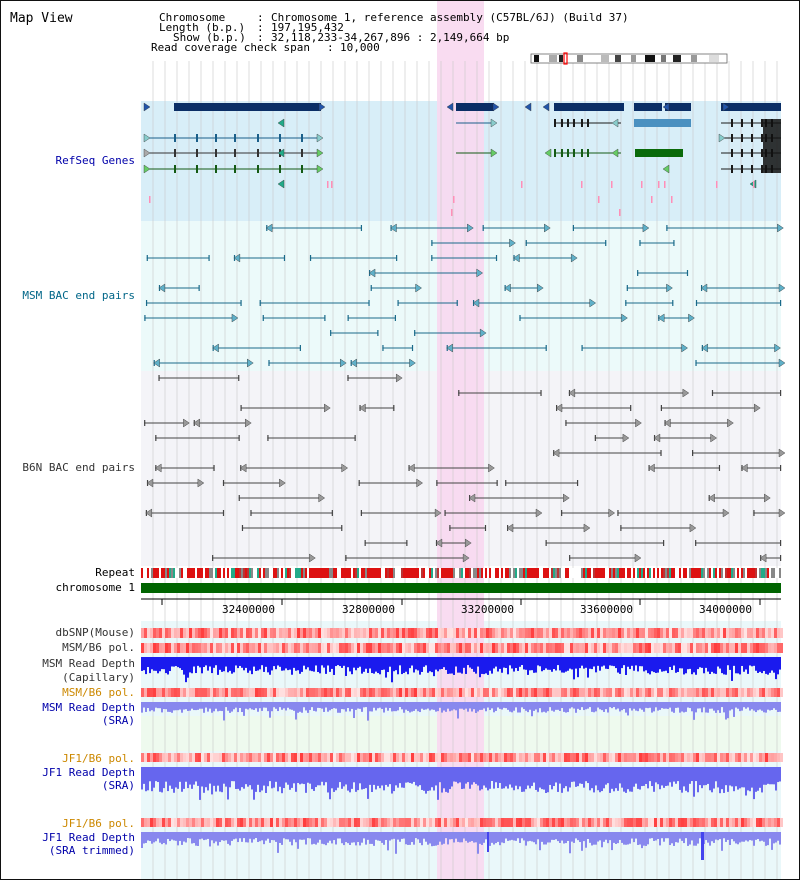 This screenshot has height=880, width=800. I want to click on track-label-msm-bac: MSM BAC end pairs, so click(78, 295).